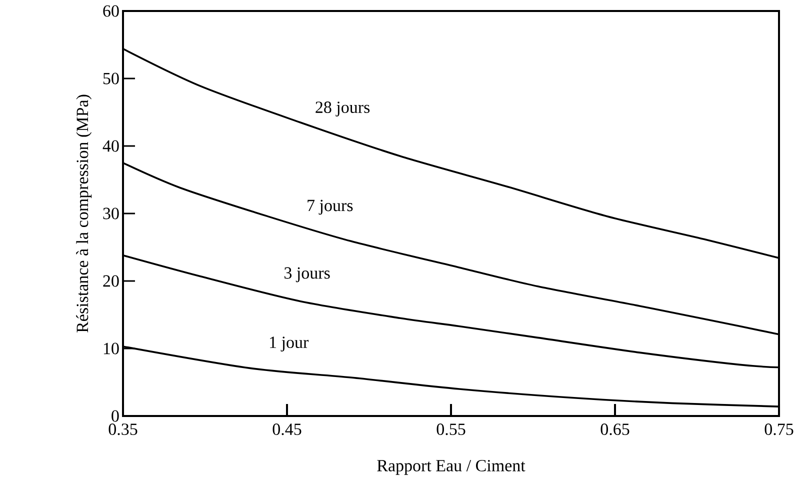  What do you see at coordinates (111, 348) in the screenshot?
I see `y-tick-label: 10` at bounding box center [111, 348].